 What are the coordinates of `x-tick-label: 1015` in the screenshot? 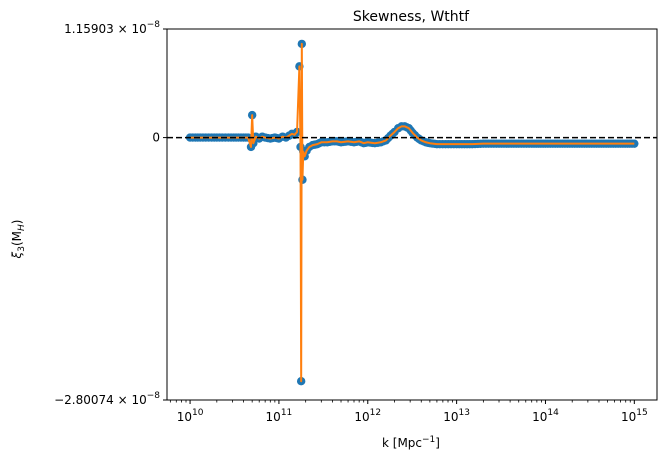 It's located at (634, 416).